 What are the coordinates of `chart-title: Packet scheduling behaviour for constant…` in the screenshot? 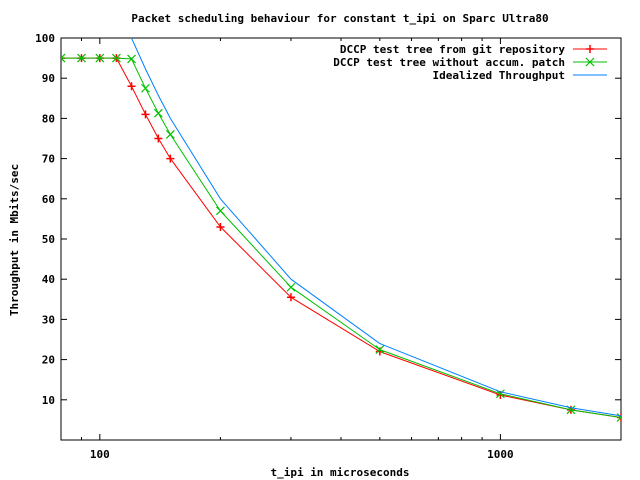 It's located at (339, 18).